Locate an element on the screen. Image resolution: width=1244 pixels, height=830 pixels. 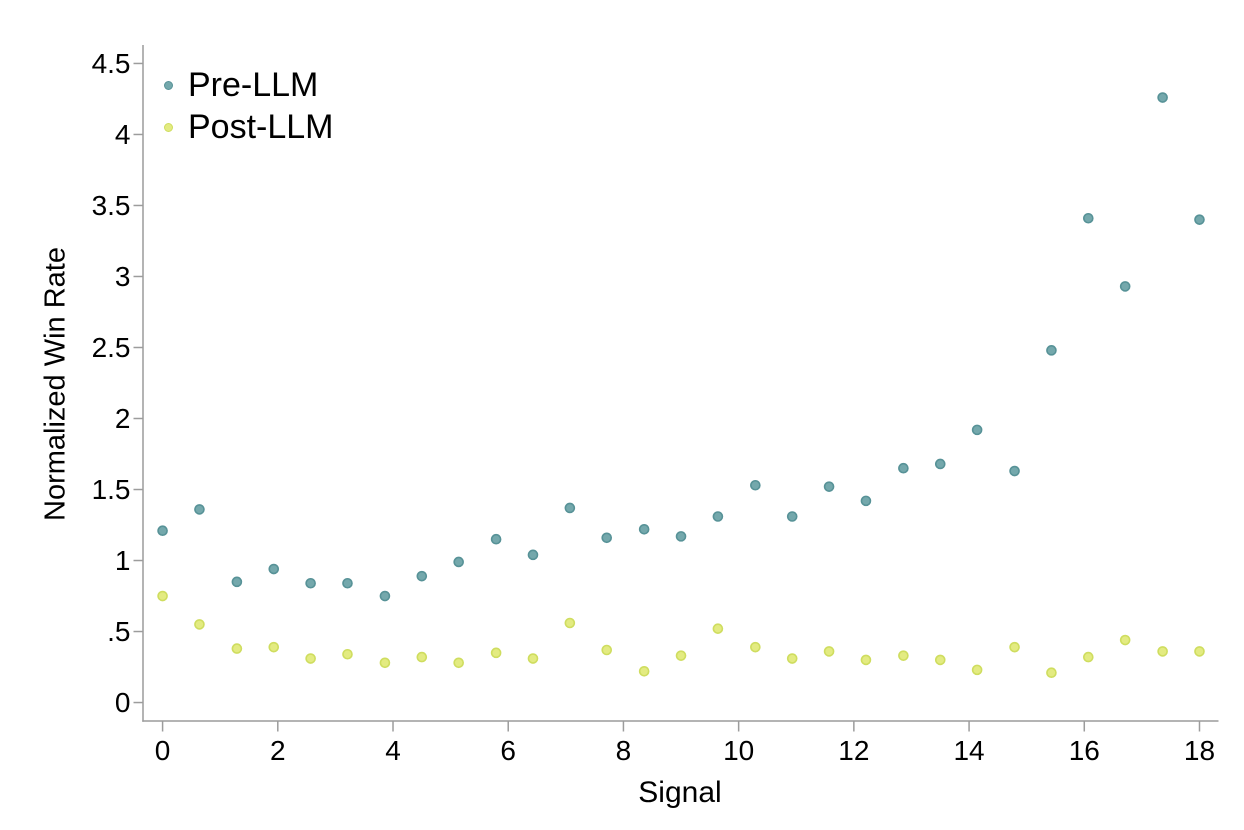
y-tick-label: 3.5 is located at coordinates (111, 205).